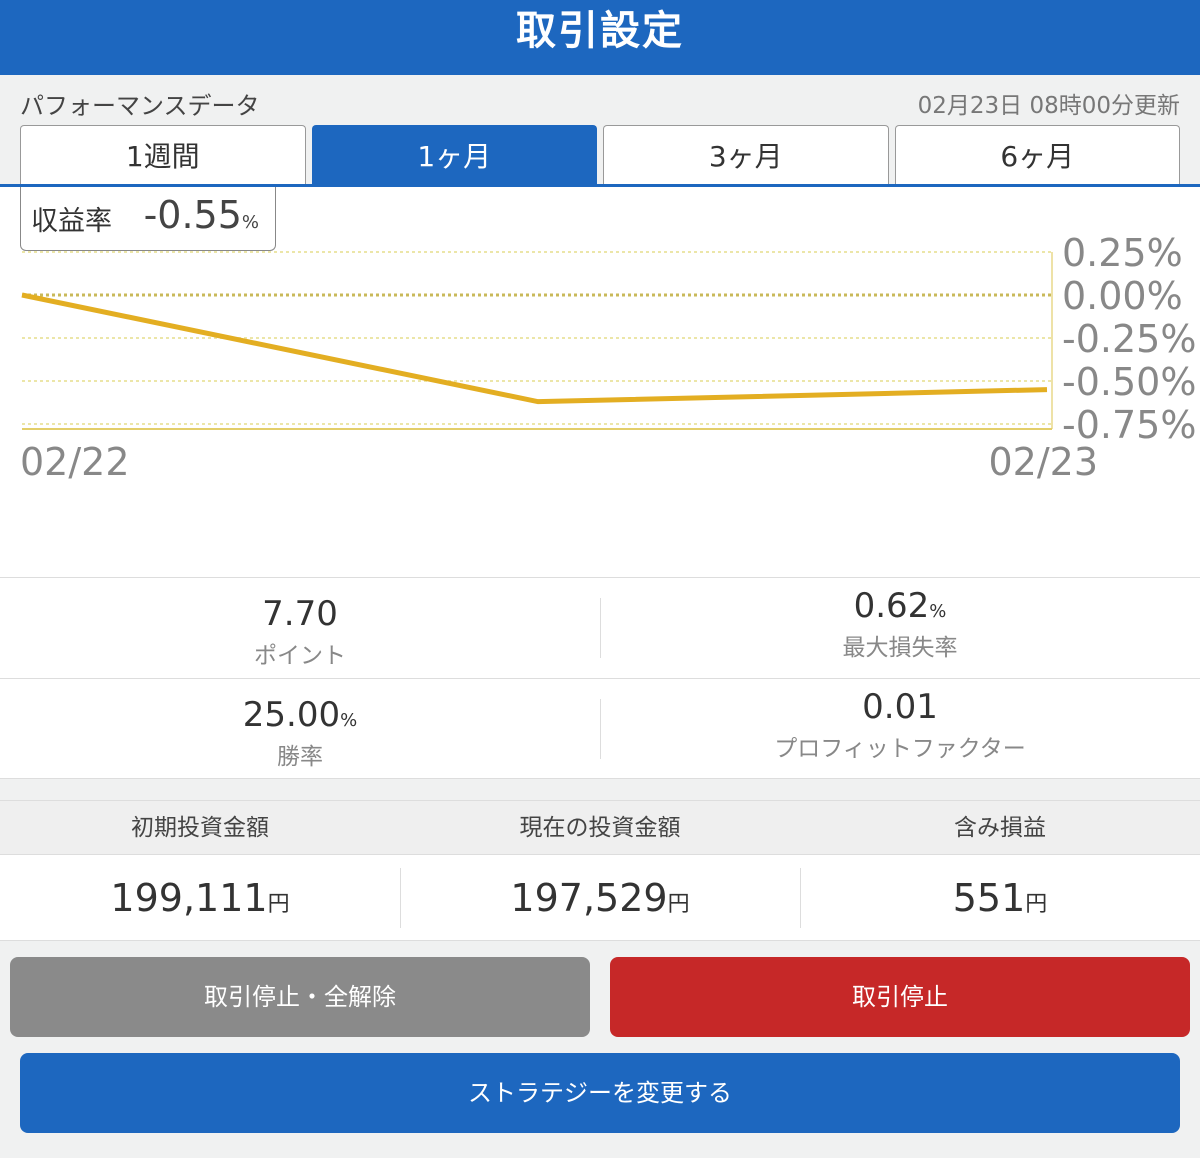 This screenshot has width=1200, height=1158. Describe the element at coordinates (75, 462) in the screenshot. I see `x-tick-label: 02/22` at that location.